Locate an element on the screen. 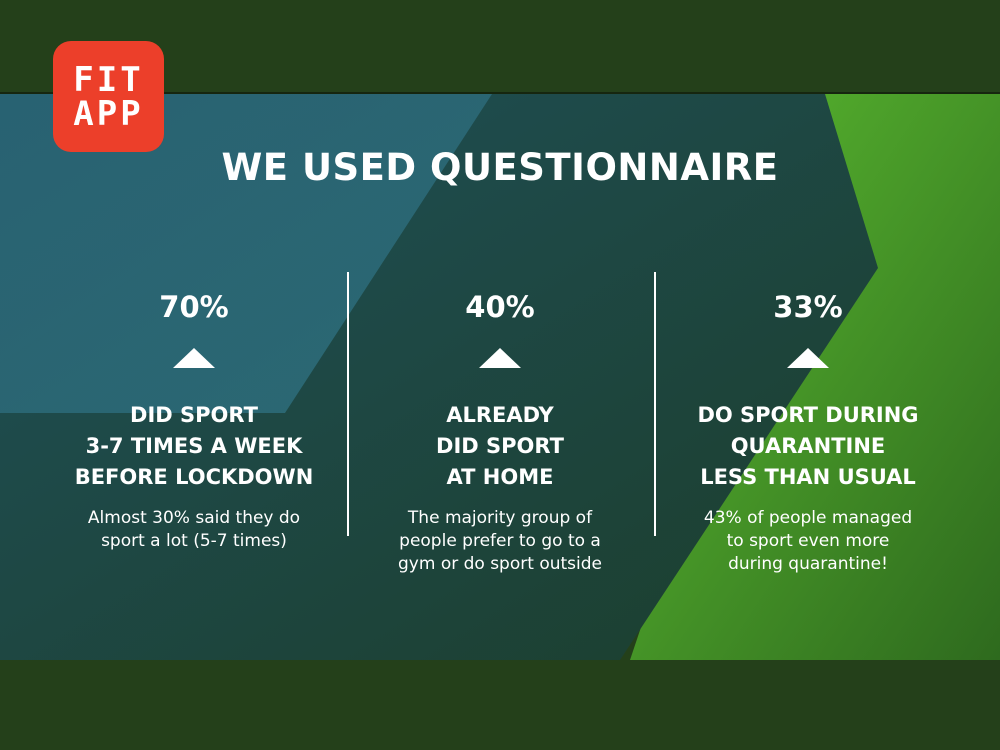 Image resolution: width=1000 pixels, height=750 pixels. stat-heading: ALREADY DID SPORT AT HOME is located at coordinates (500, 446).